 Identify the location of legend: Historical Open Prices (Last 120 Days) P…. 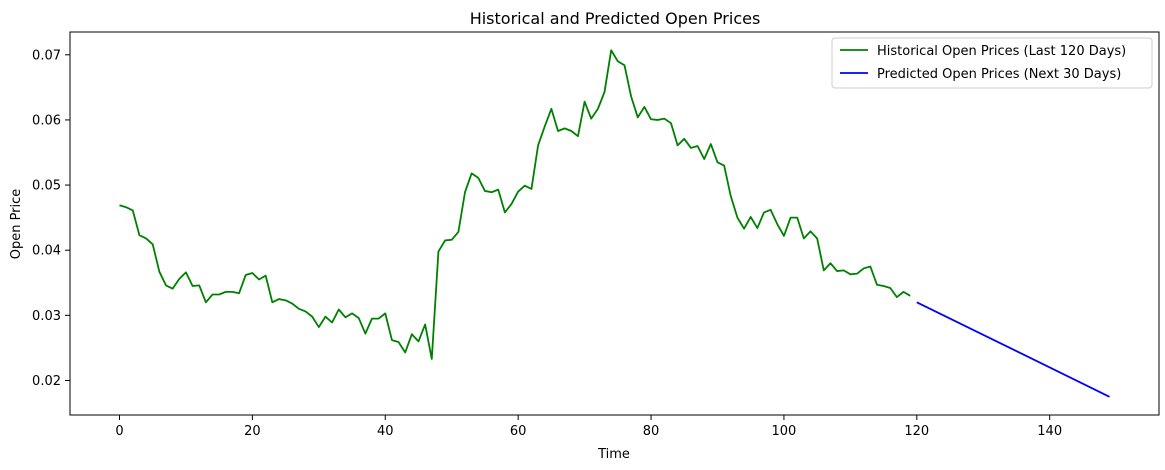
(992, 63).